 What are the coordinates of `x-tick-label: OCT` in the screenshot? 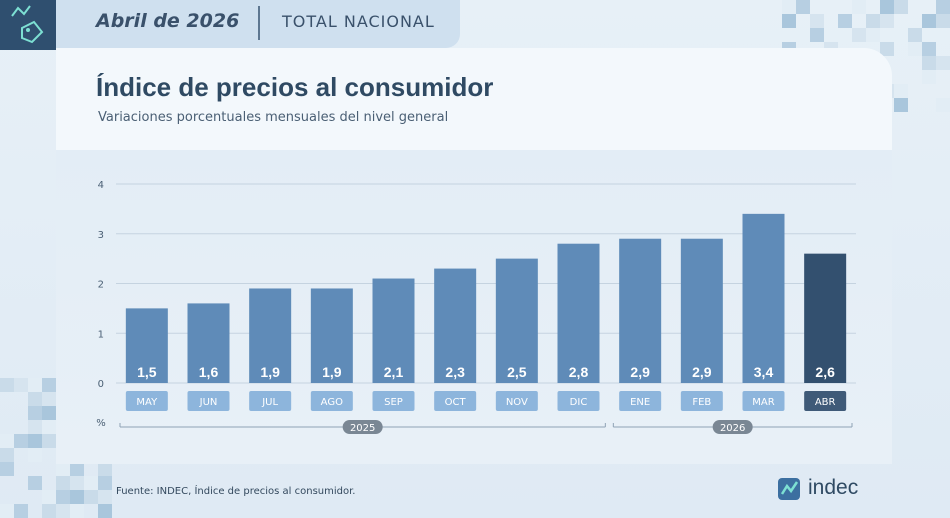 It's located at (456, 402).